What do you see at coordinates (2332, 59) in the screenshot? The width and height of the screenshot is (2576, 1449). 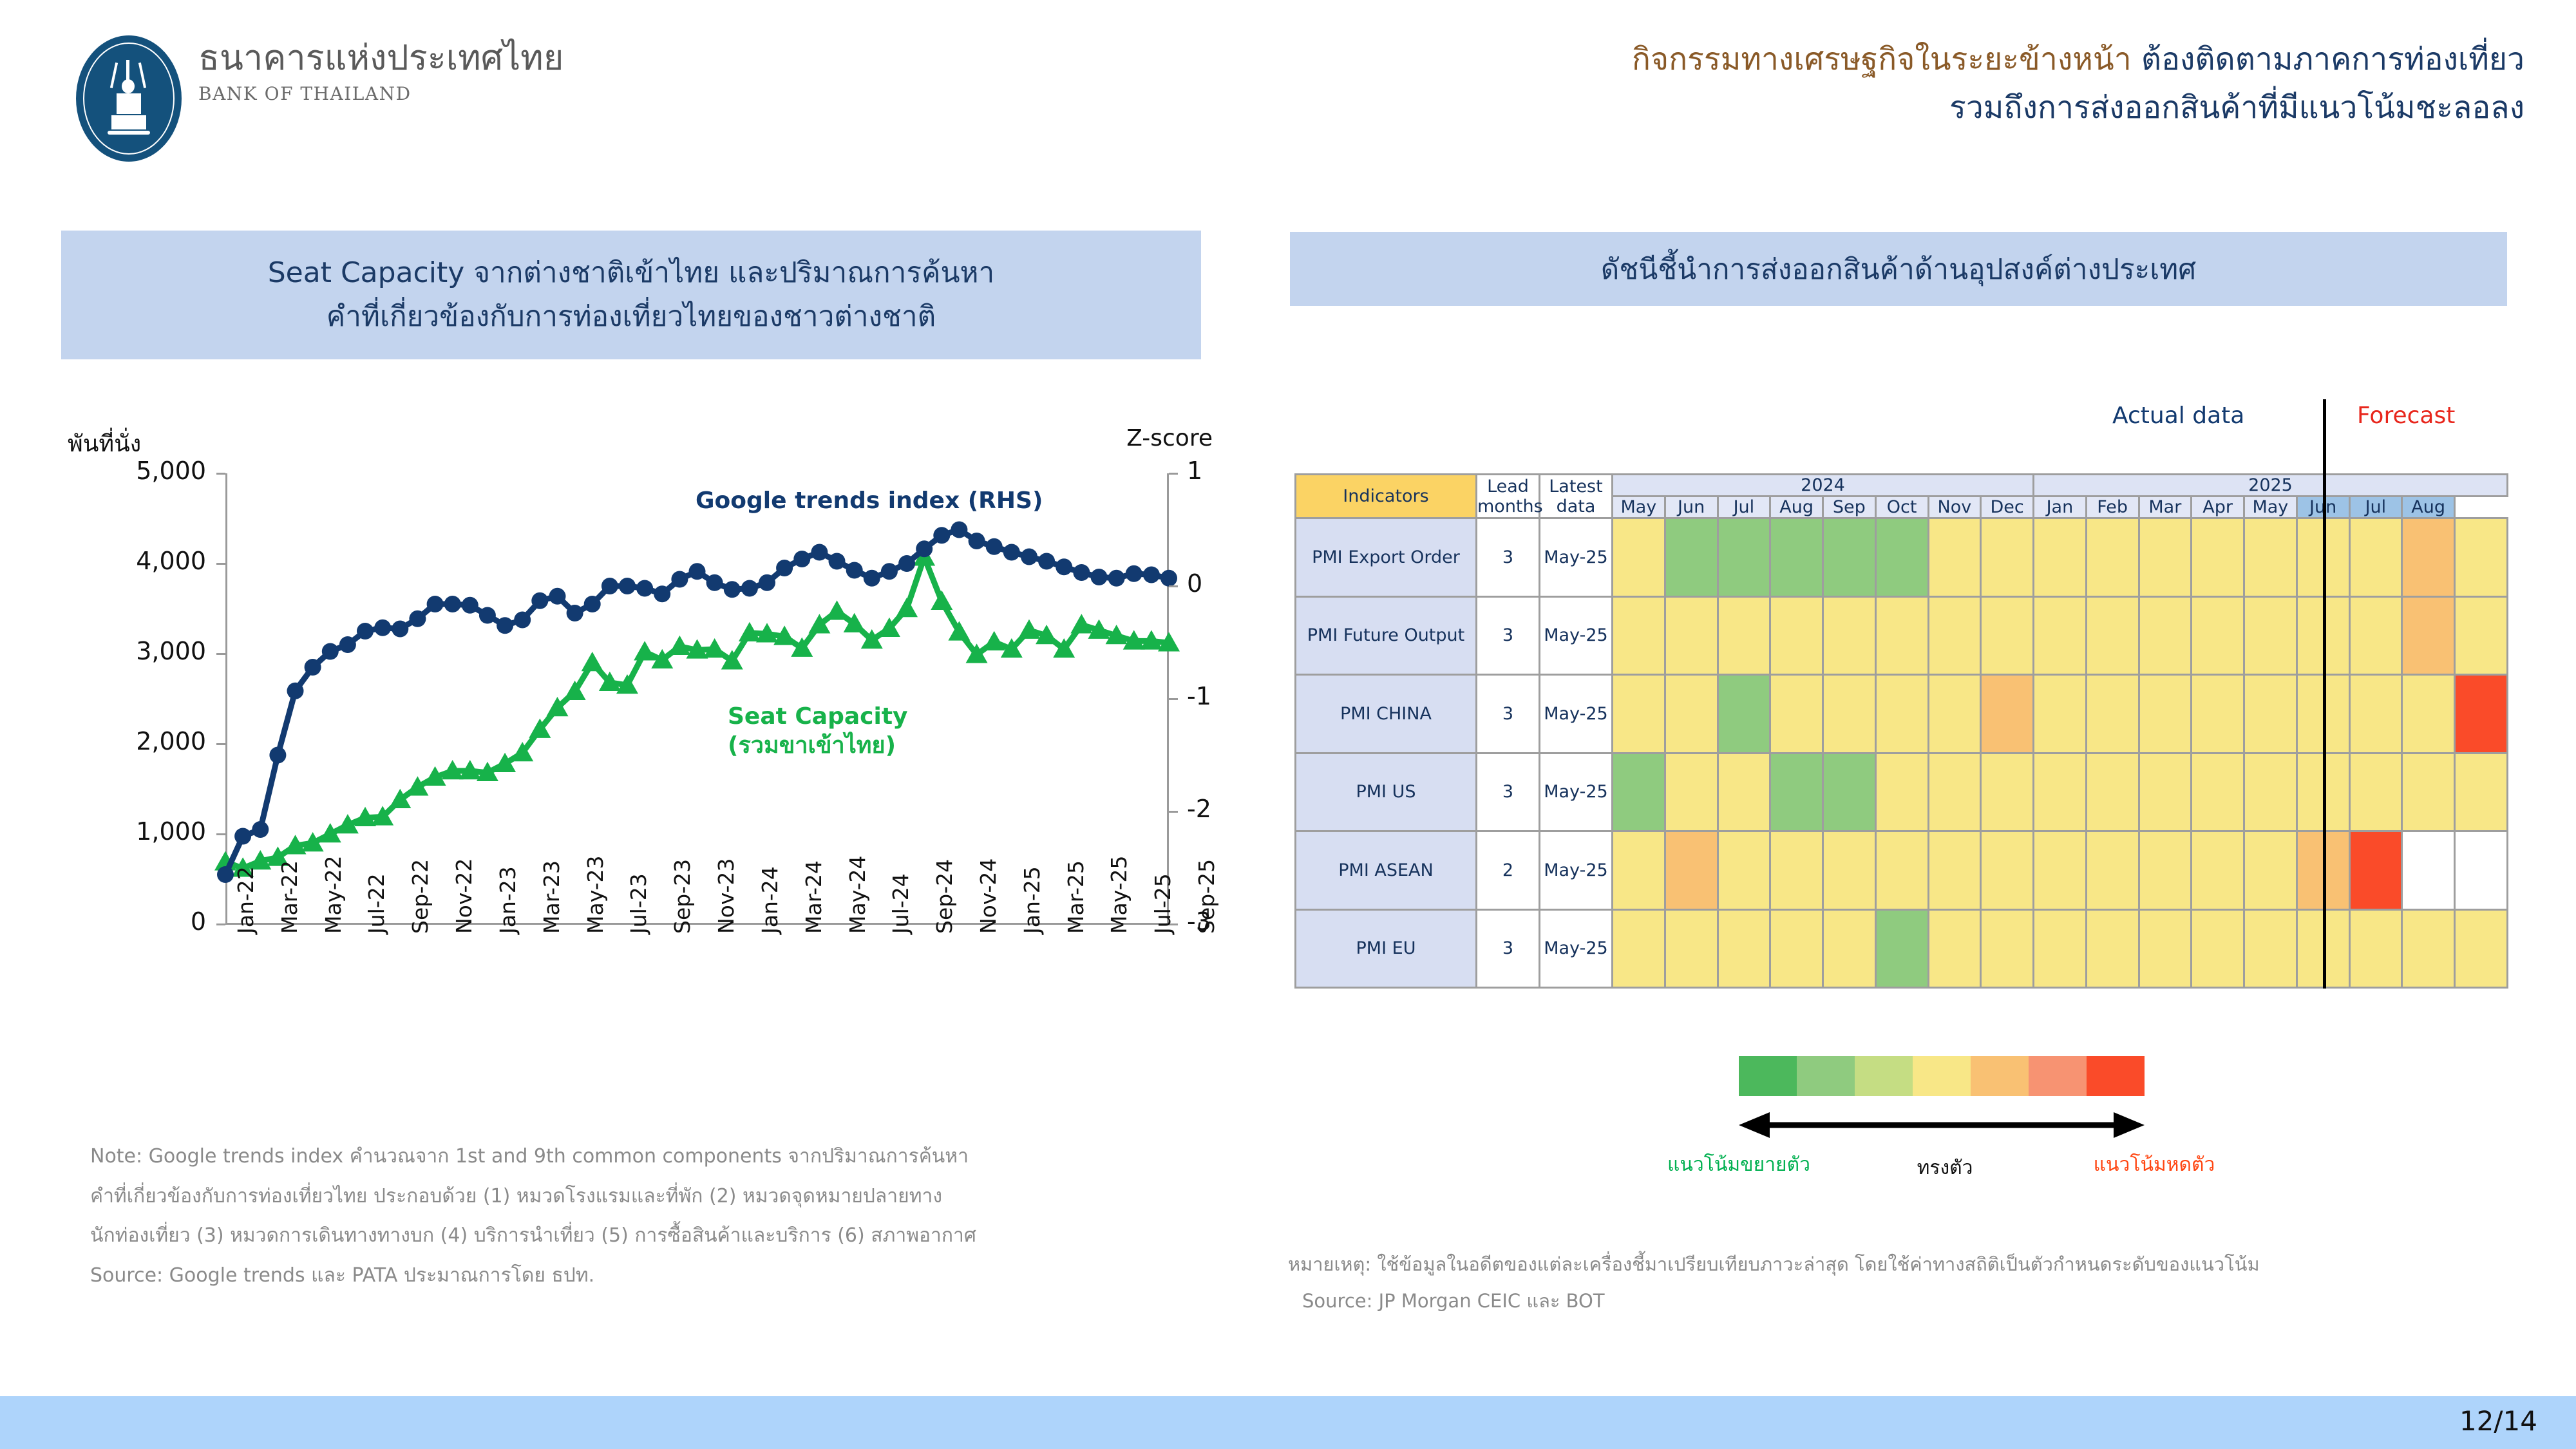 I see `headline-part-navy: ต้องติดตามภาคการท่องเที่ยว` at bounding box center [2332, 59].